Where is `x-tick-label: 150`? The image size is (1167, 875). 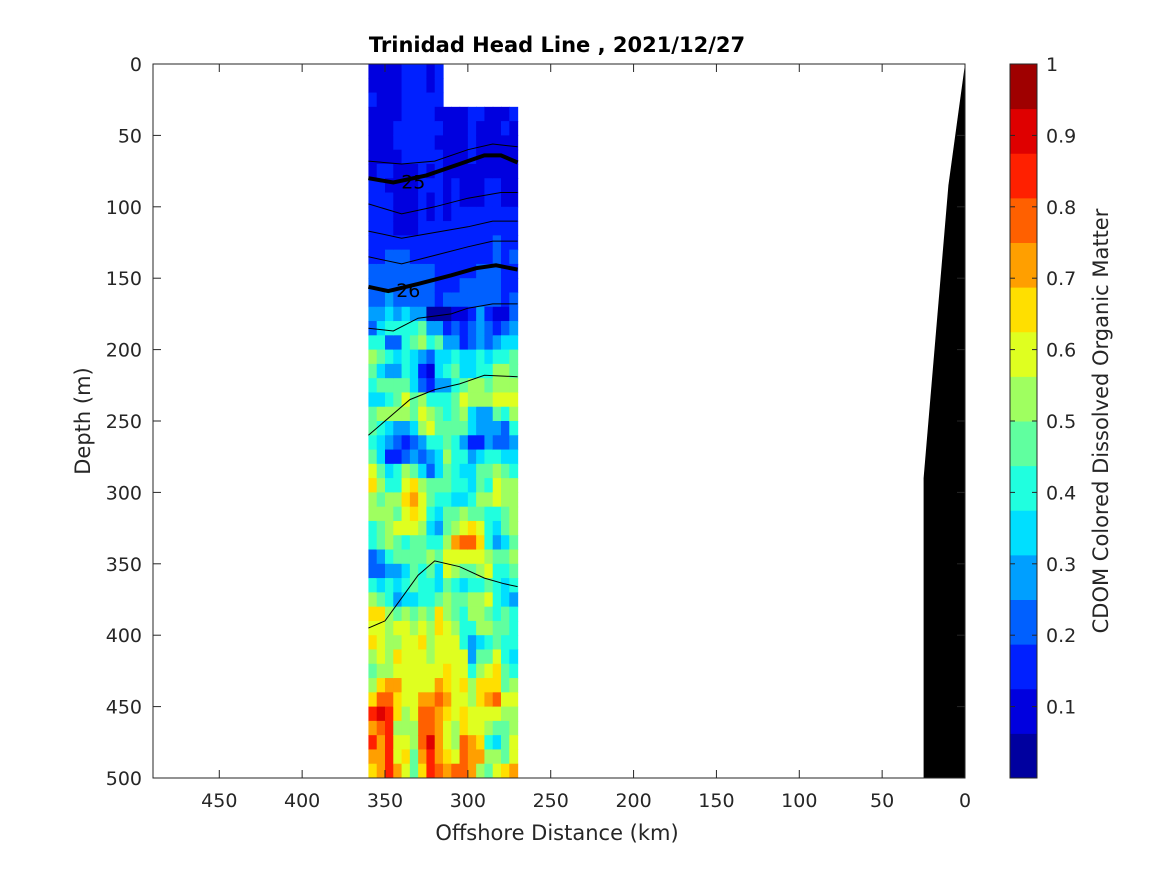 x-tick-label: 150 is located at coordinates (716, 801).